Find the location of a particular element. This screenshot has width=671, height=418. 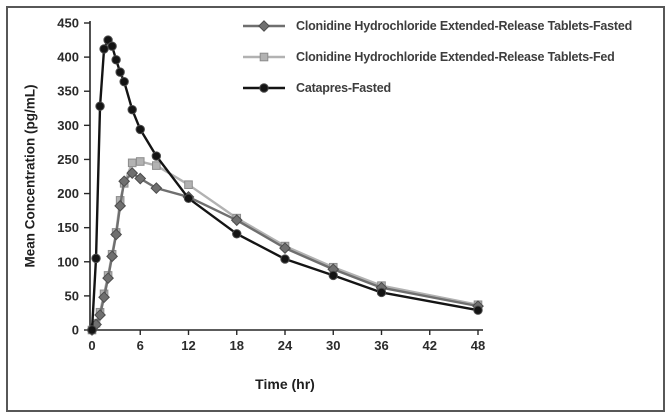

y-tick-label: 400 is located at coordinates (68, 57).